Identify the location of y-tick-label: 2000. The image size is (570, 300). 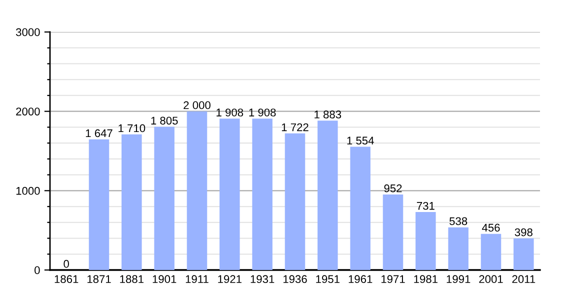
(28, 112).